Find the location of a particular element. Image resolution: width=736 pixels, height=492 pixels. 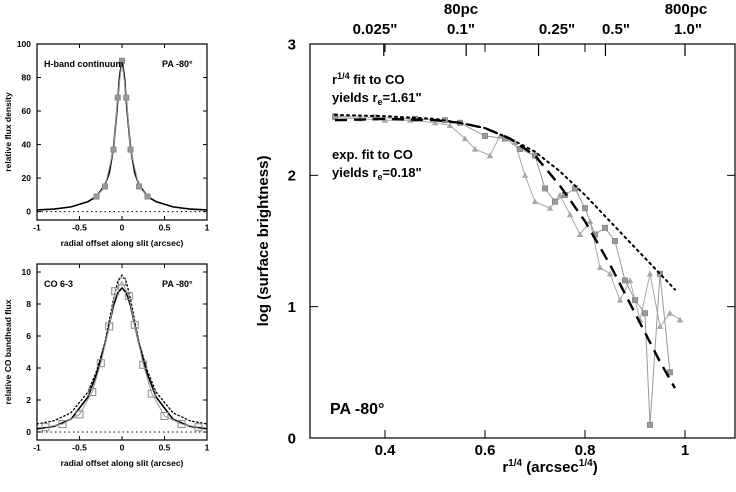

panel-co-xlabel: radial offset along slit (arcsec) is located at coordinates (122, 463).